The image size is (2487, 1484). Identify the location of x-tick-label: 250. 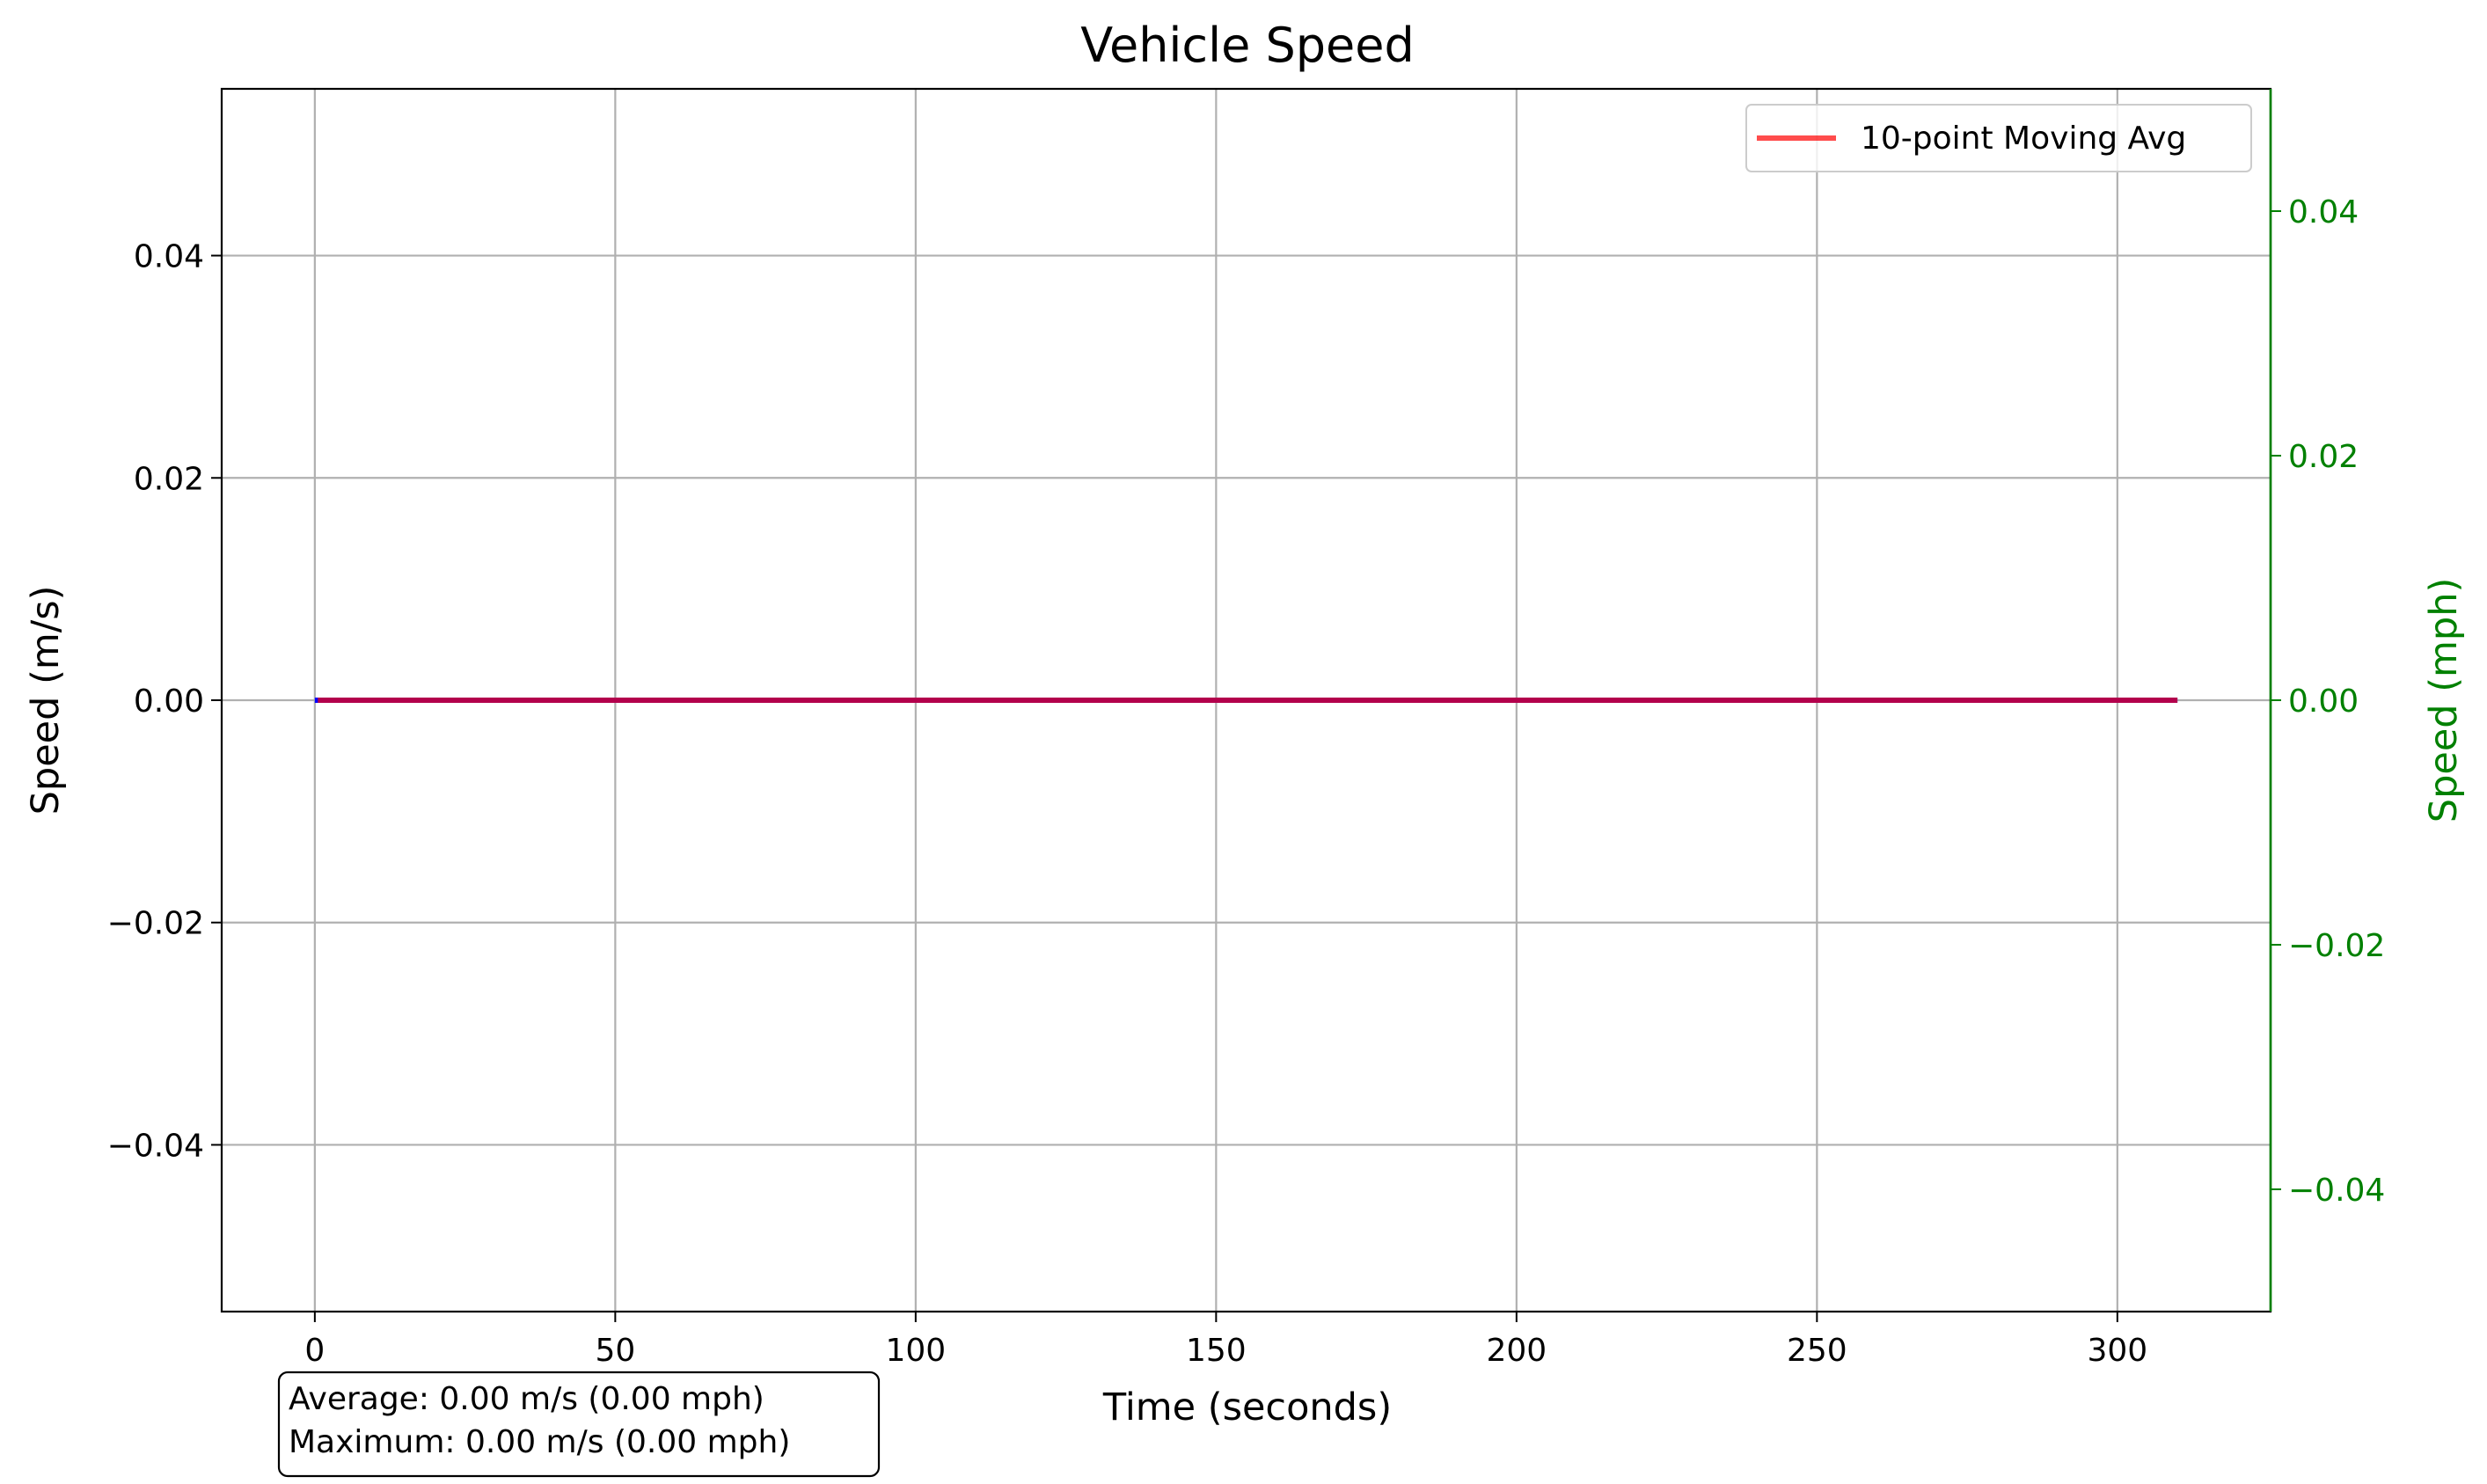
(1817, 1351).